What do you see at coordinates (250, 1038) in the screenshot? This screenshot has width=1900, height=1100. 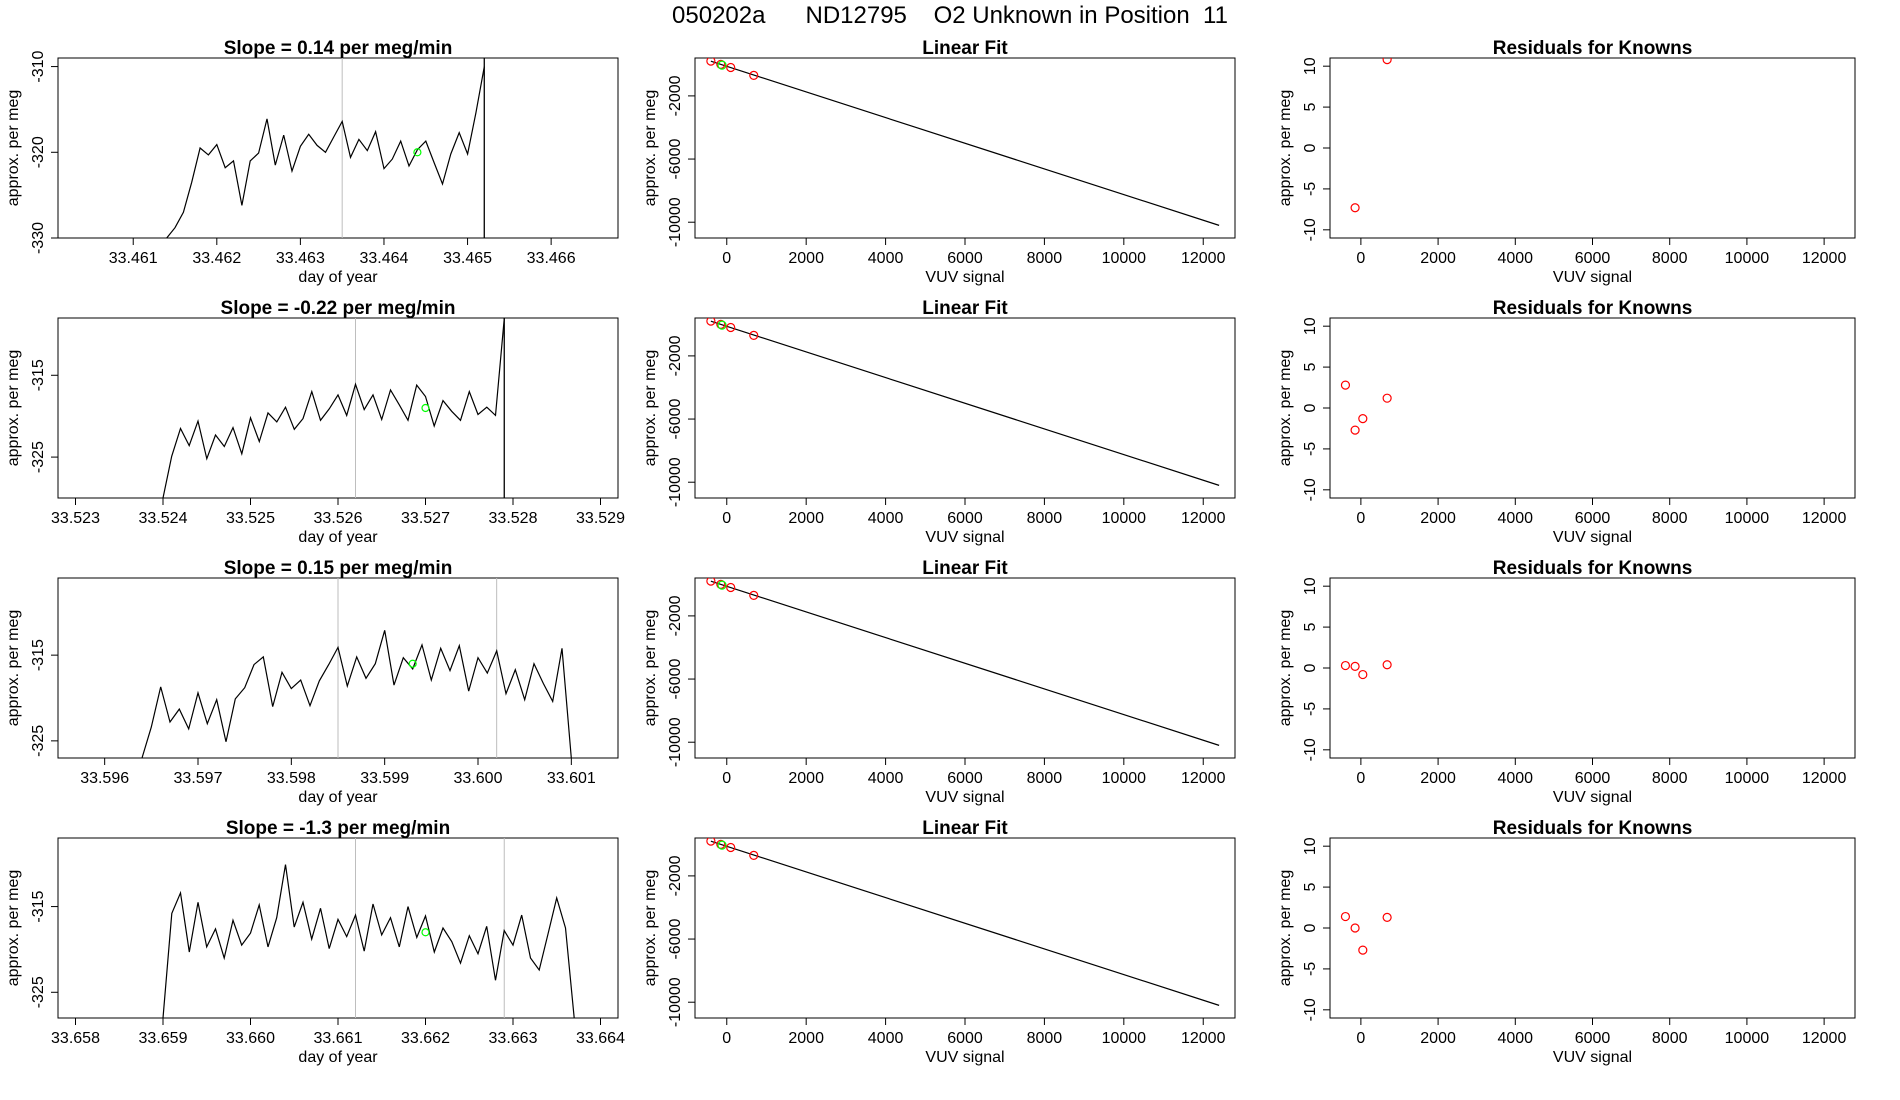 I see `x-tick-label: 33.660` at bounding box center [250, 1038].